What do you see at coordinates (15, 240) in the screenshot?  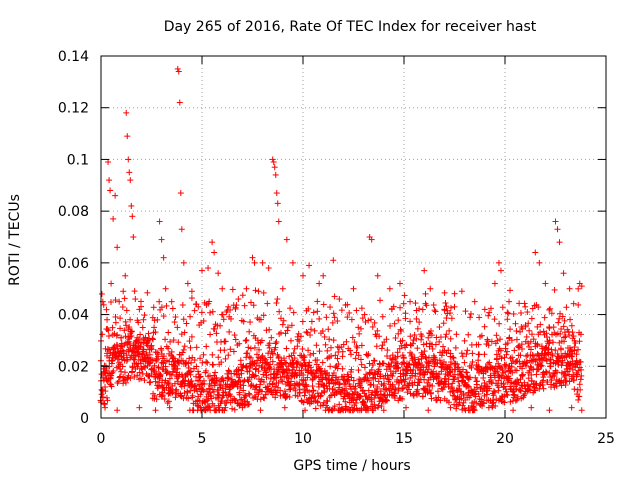 I see `y-axis-label: ROTI / TECUs` at bounding box center [15, 240].